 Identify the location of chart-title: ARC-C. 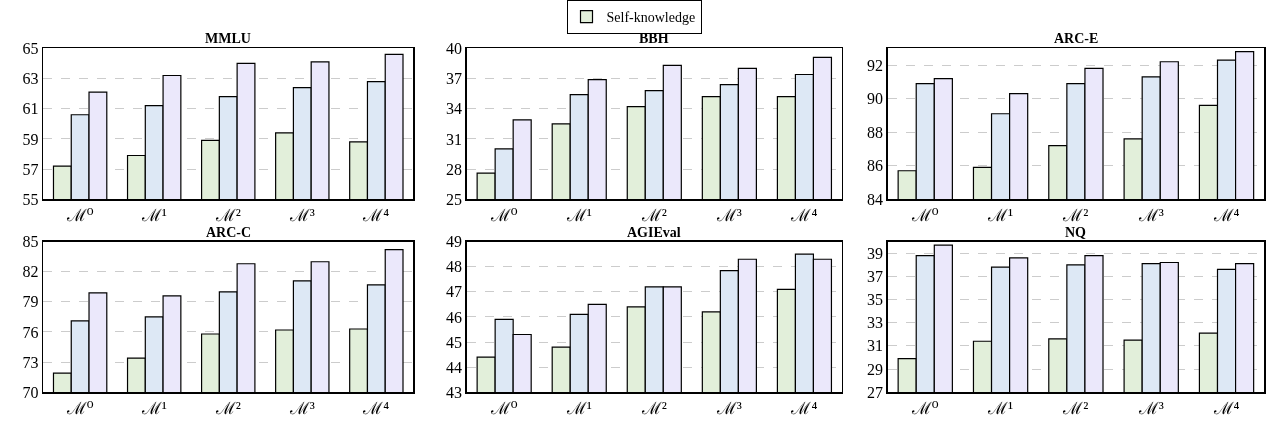
(229, 232).